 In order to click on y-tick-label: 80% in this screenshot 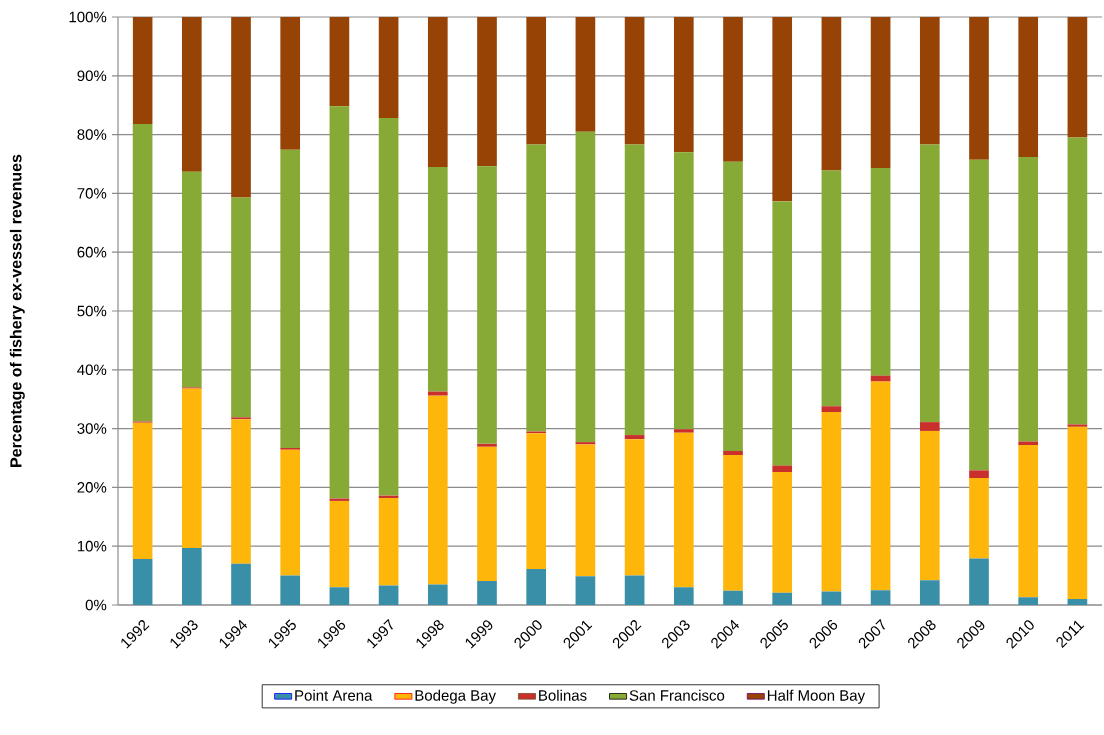, I will do `click(92, 134)`.